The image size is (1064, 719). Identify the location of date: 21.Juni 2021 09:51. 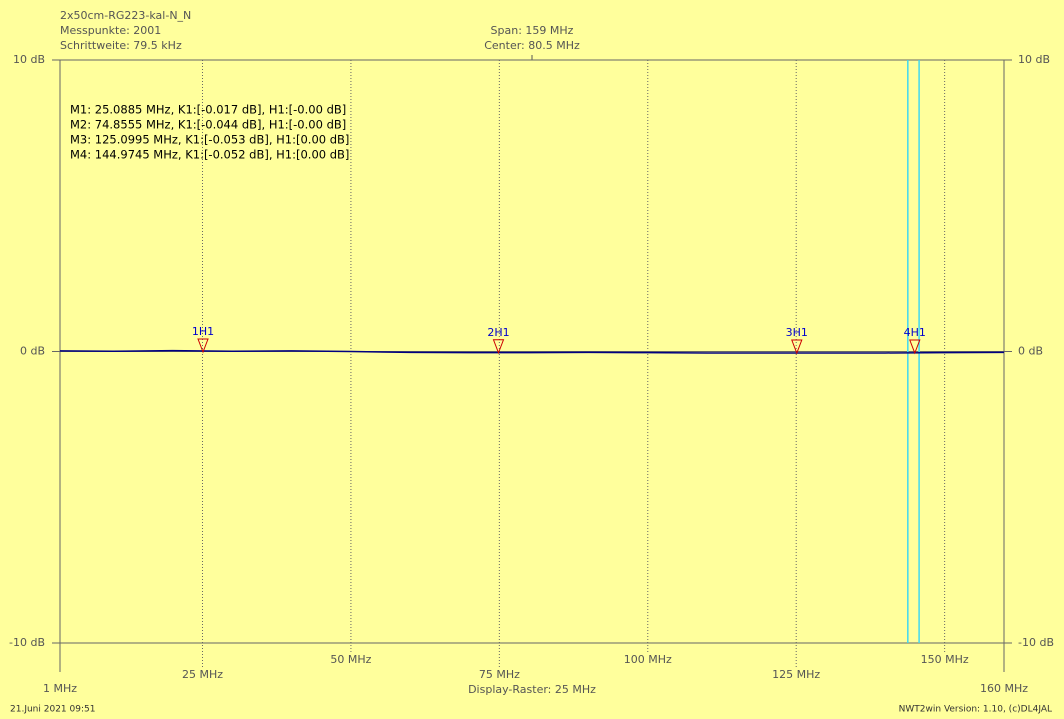
(52, 710).